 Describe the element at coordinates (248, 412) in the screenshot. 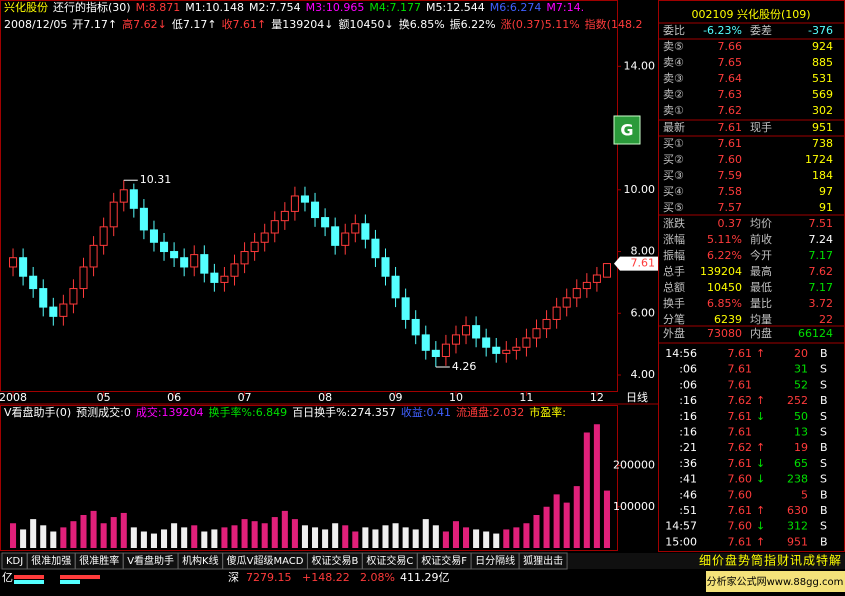

I see `volume-legend-item: 换手率%:6.849` at that location.